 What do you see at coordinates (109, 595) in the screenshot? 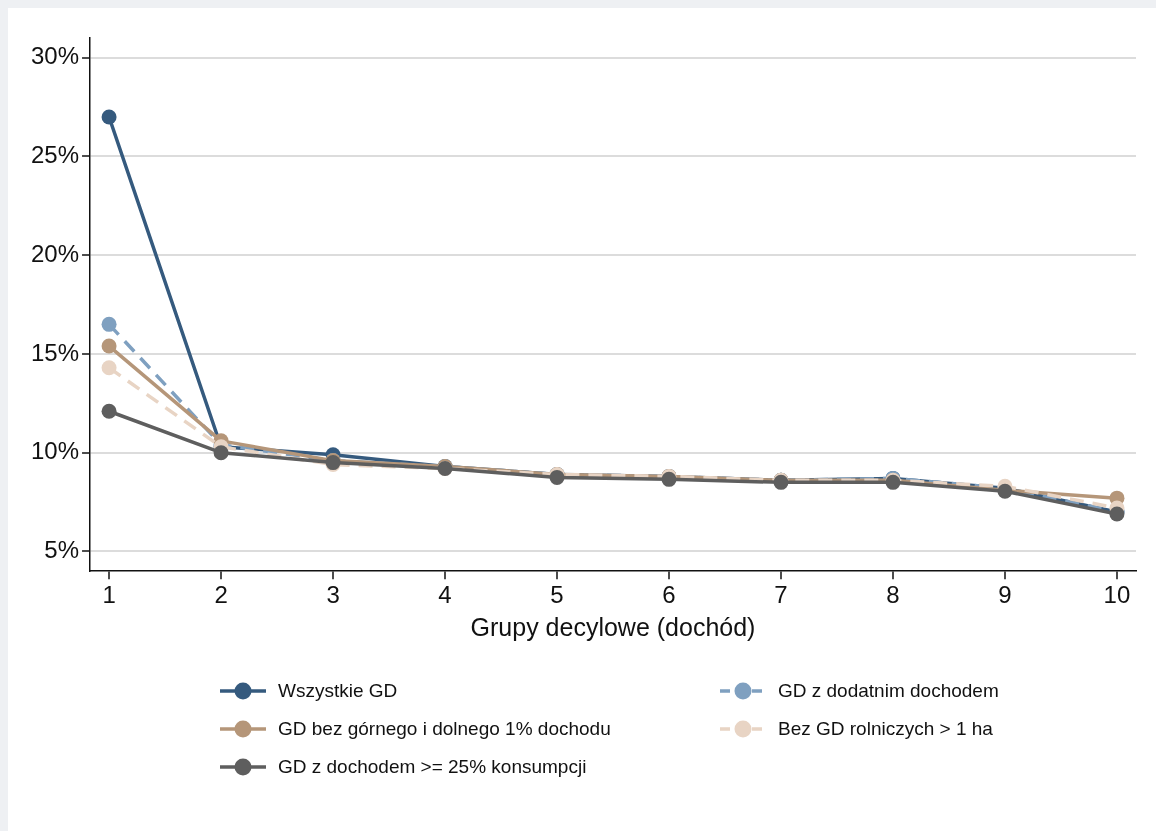
I see `x-tick-label: 1` at bounding box center [109, 595].